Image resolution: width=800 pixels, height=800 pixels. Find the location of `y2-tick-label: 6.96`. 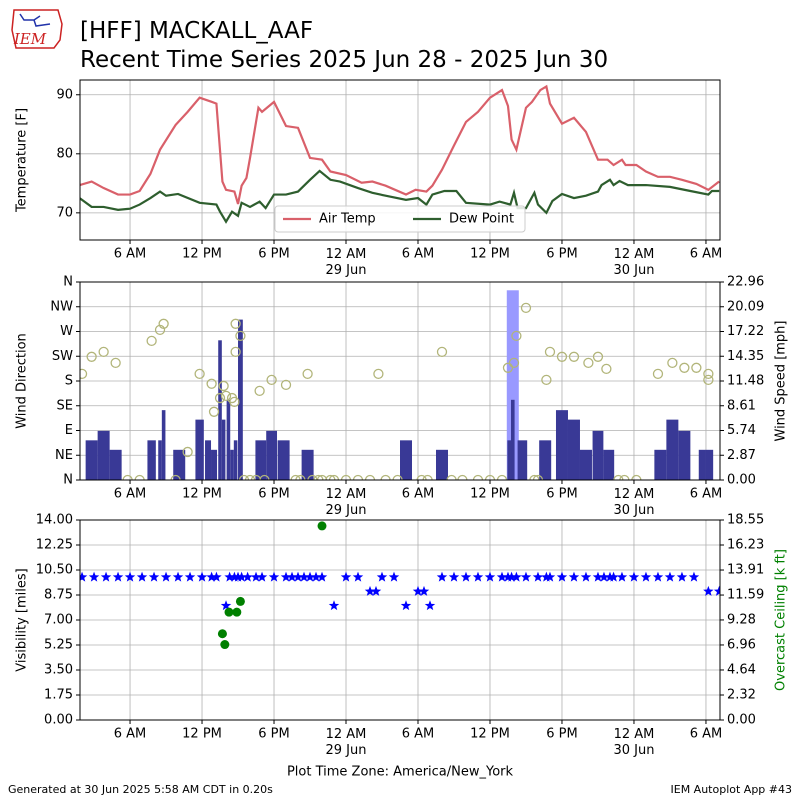

y2-tick-label: 6.96 is located at coordinates (741, 644).